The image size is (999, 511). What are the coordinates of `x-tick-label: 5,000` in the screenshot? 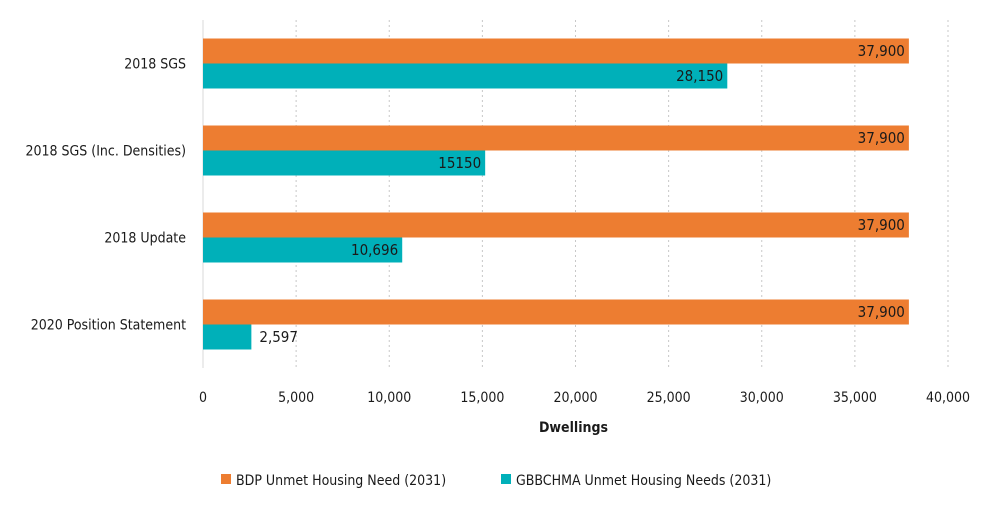 It's located at (296, 398).